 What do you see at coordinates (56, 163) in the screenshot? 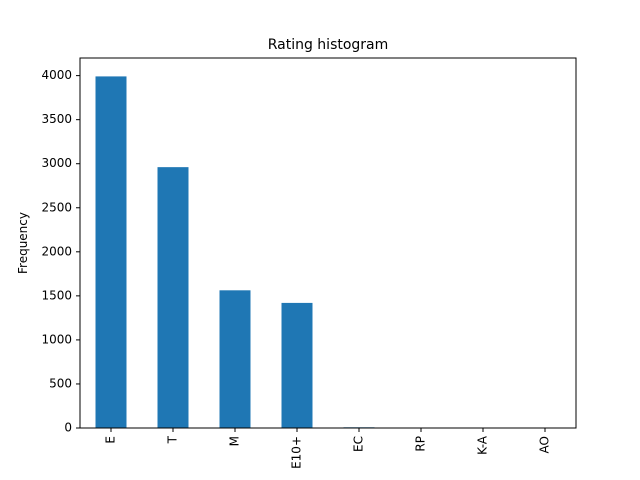
I see `y-tick-label: 3000` at bounding box center [56, 163].